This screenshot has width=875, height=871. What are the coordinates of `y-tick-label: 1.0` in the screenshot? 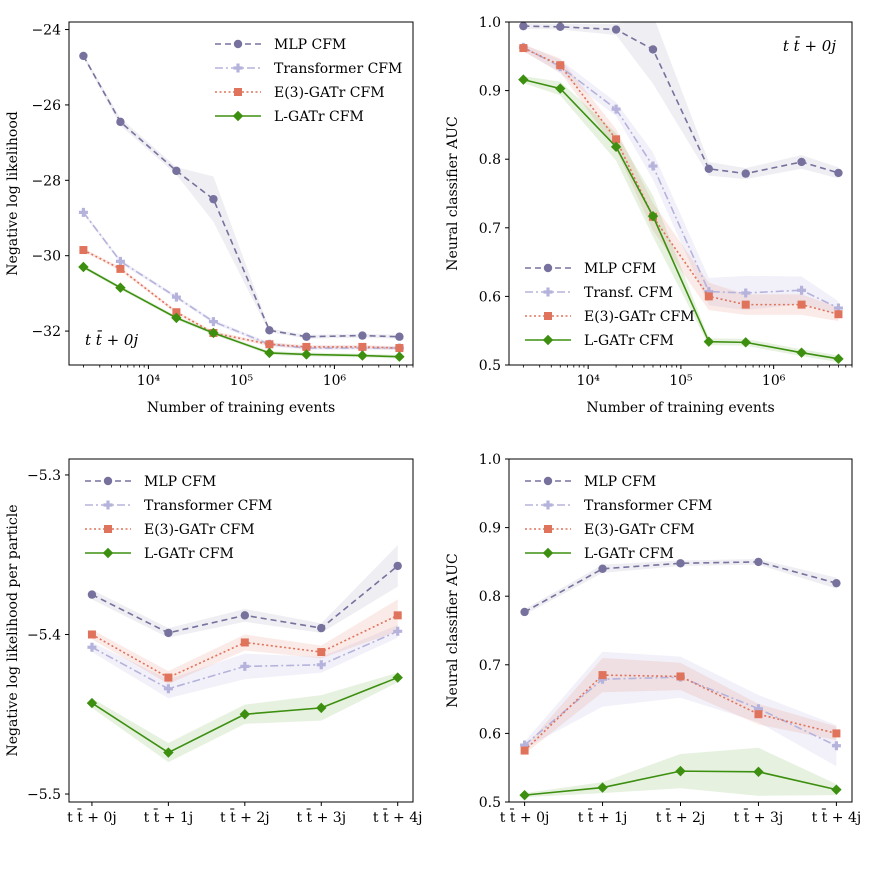 It's located at (490, 460).